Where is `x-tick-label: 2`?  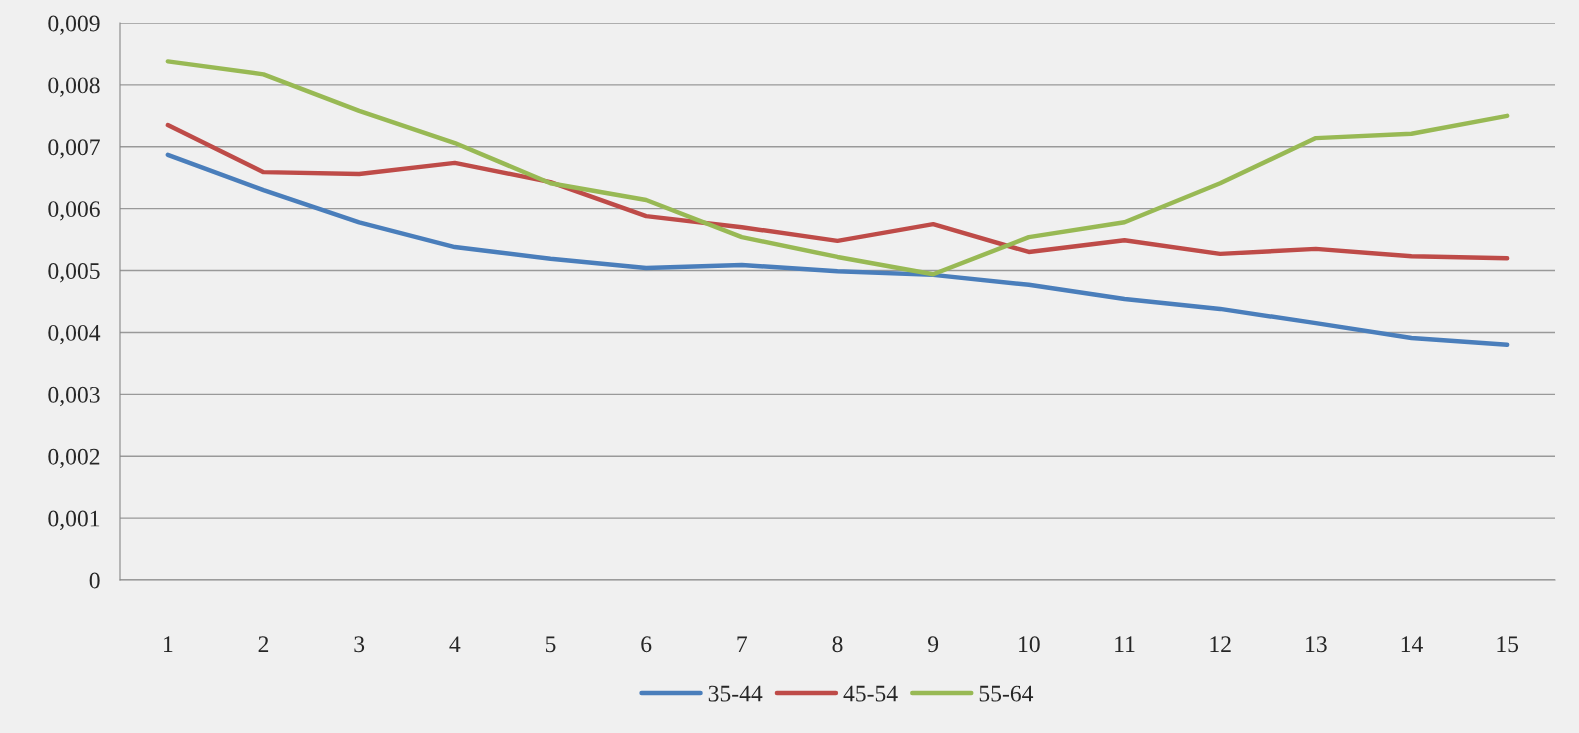
x-tick-label: 2 is located at coordinates (263, 644).